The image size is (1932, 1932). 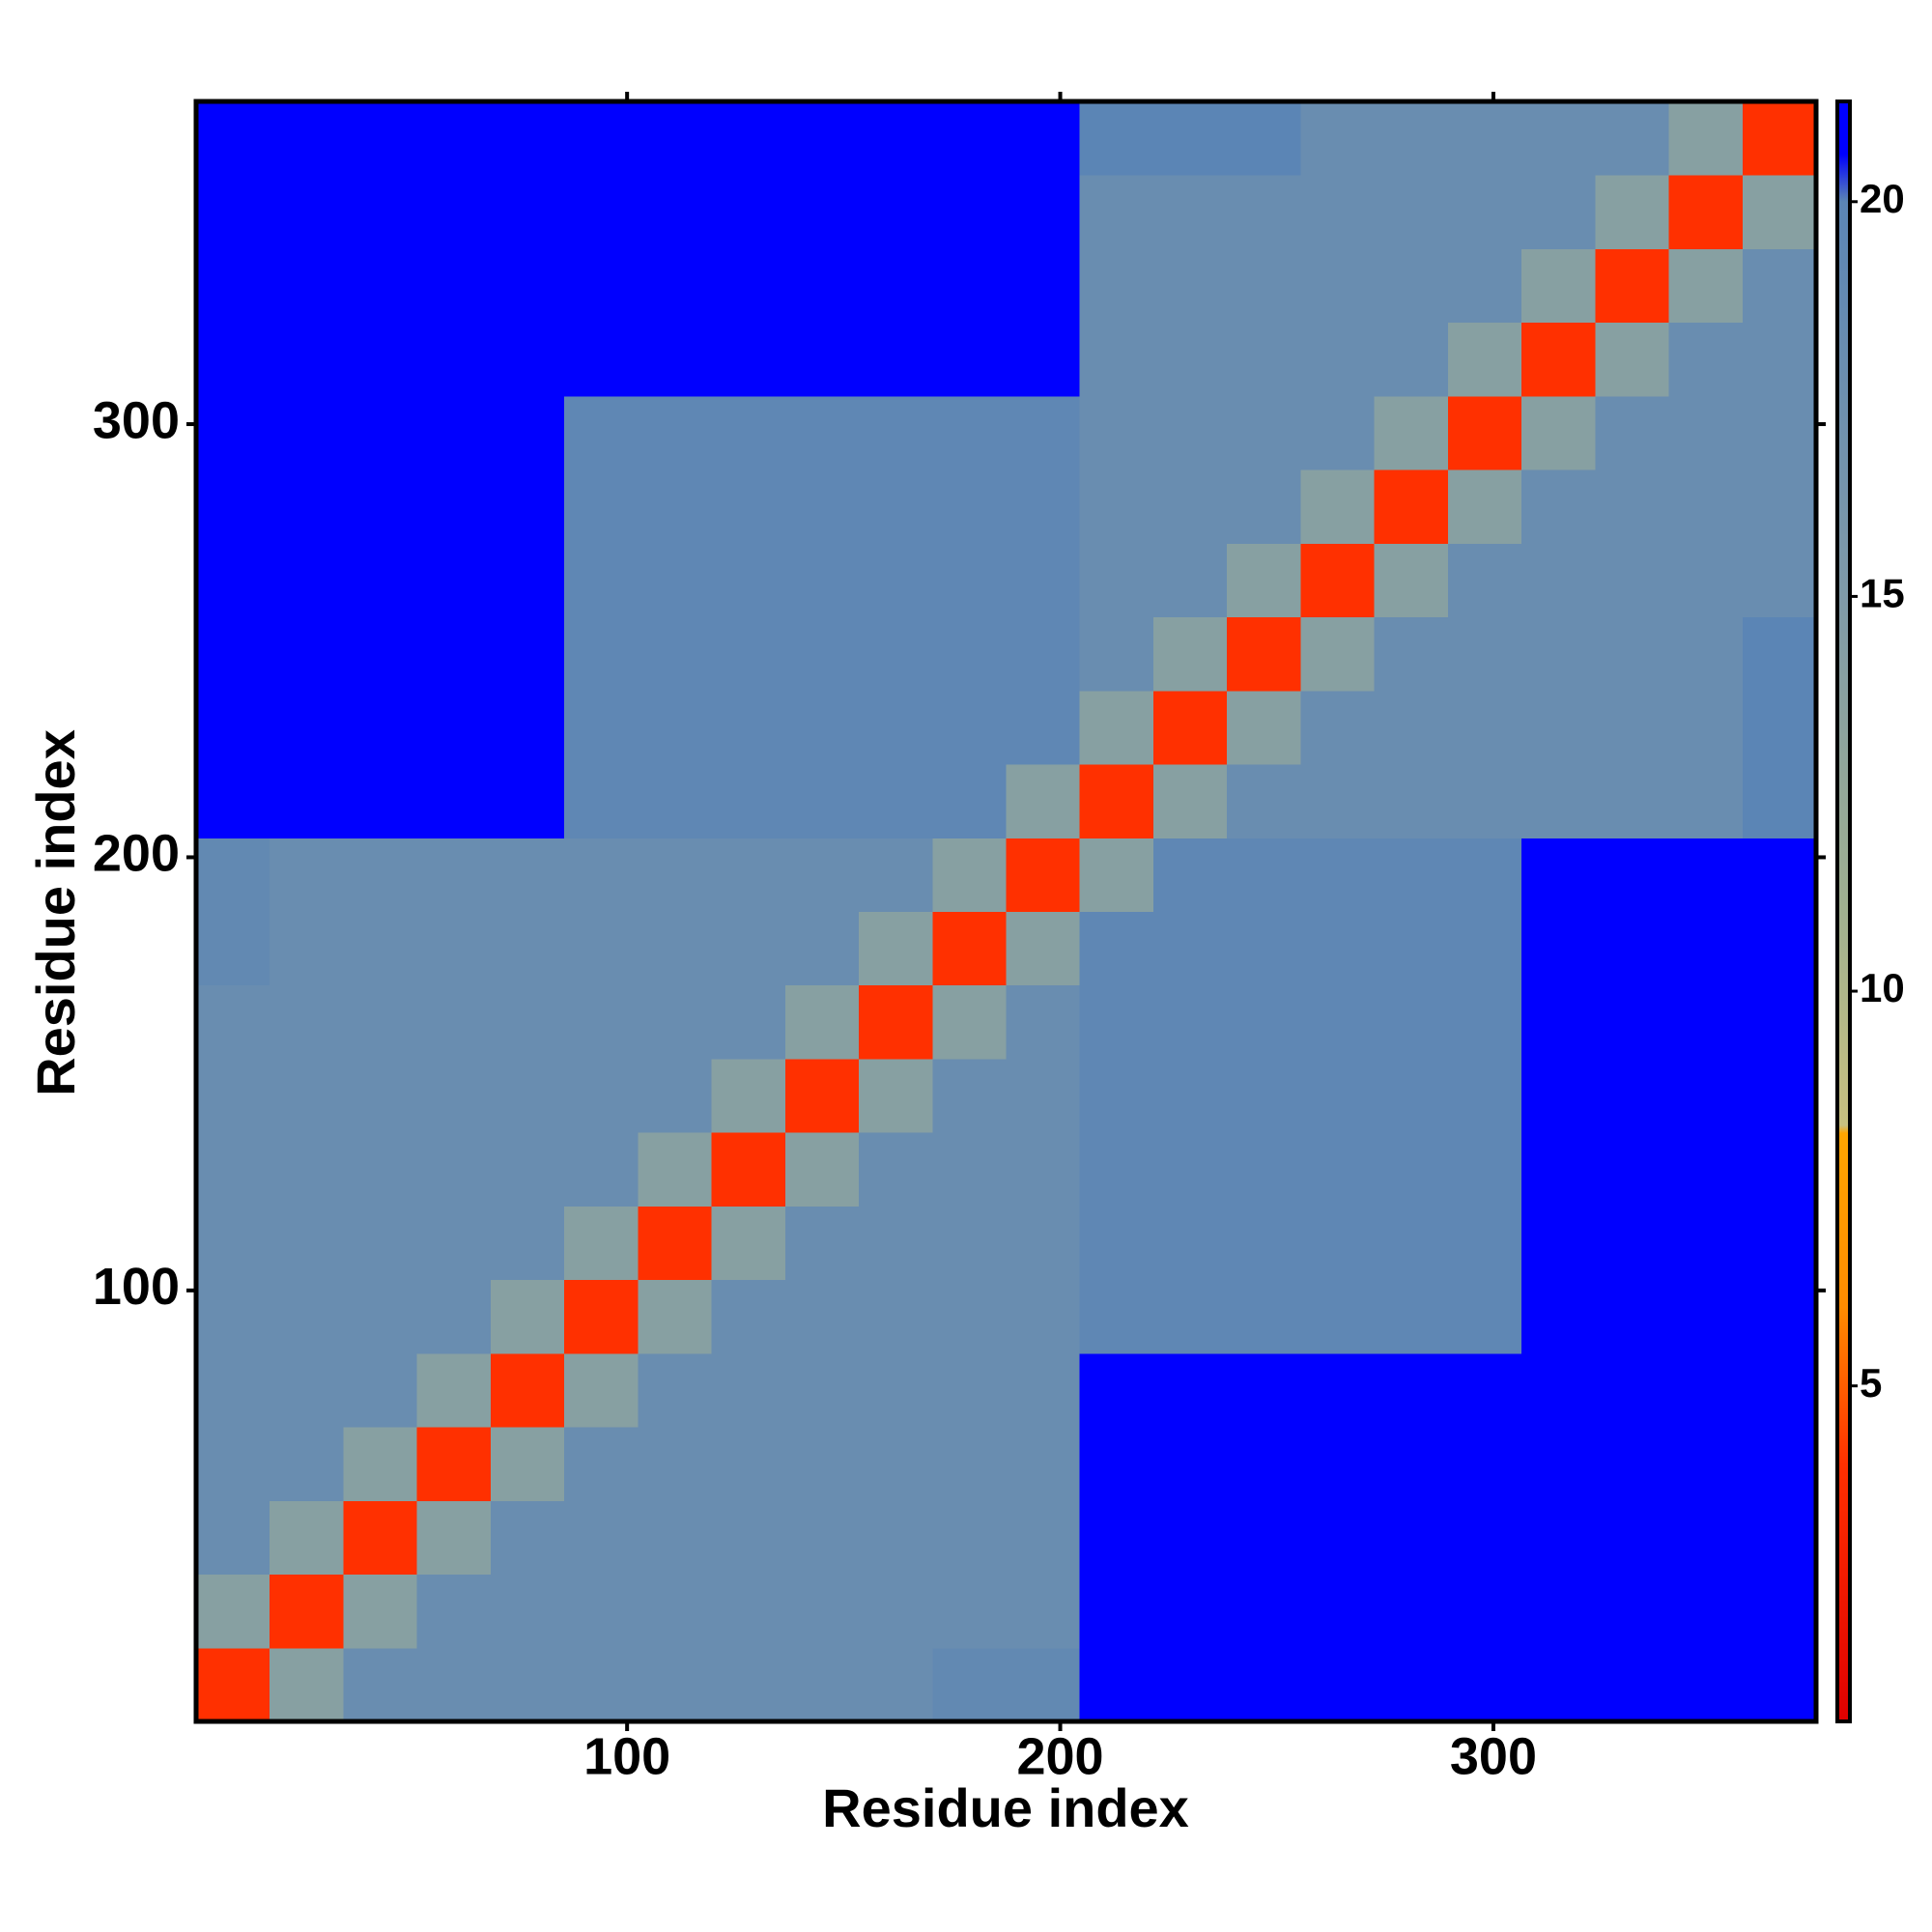 What do you see at coordinates (1493, 1756) in the screenshot?
I see `x-tick-label: 300` at bounding box center [1493, 1756].